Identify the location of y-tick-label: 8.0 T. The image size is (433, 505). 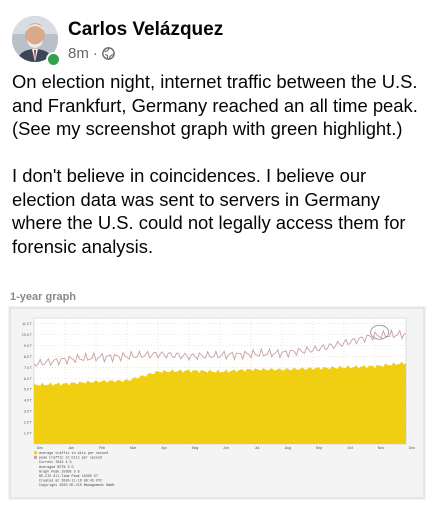
(28, 357).